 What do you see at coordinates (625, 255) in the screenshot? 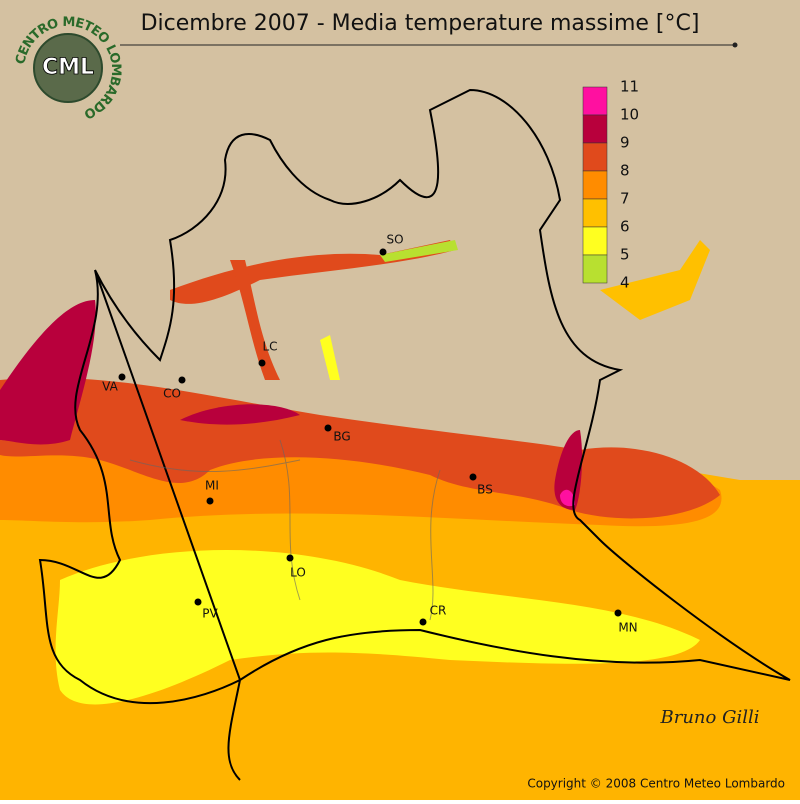
I see `legend-label: 5` at bounding box center [625, 255].